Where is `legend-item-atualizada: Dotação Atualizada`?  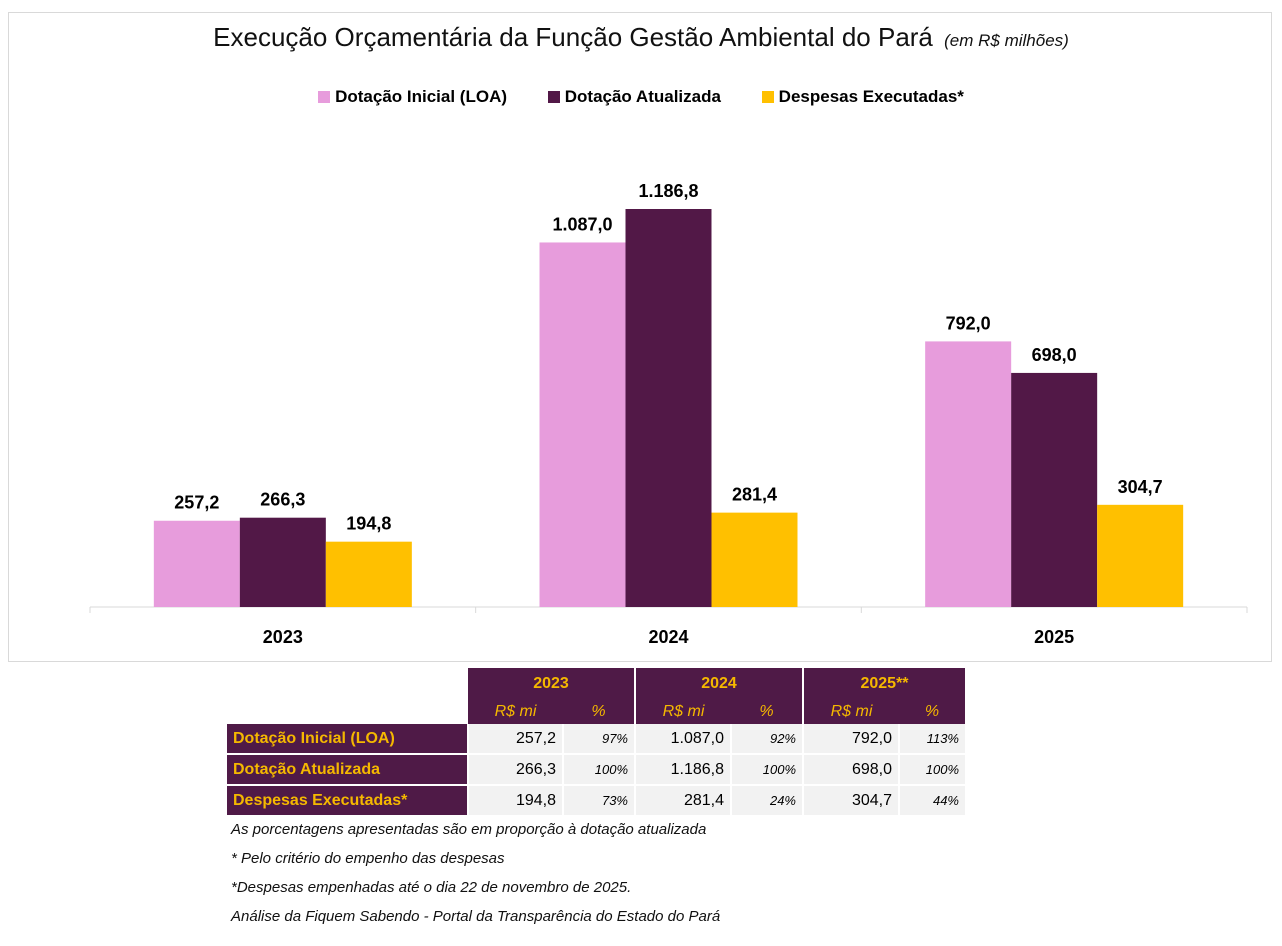
legend-item-atualizada: Dotação Atualizada is located at coordinates (634, 96).